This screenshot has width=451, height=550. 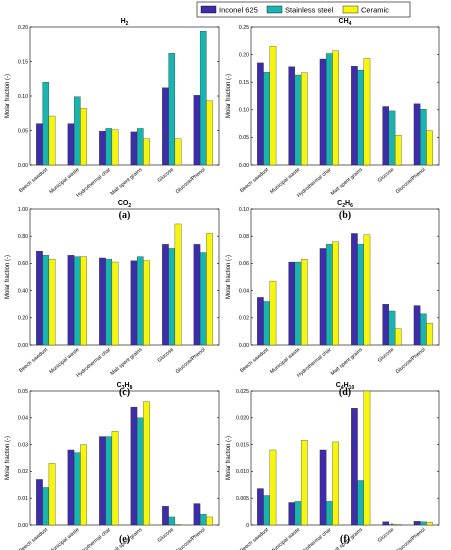 What do you see at coordinates (123, 388) in the screenshot?
I see `title-subscript: 3` at bounding box center [123, 388].